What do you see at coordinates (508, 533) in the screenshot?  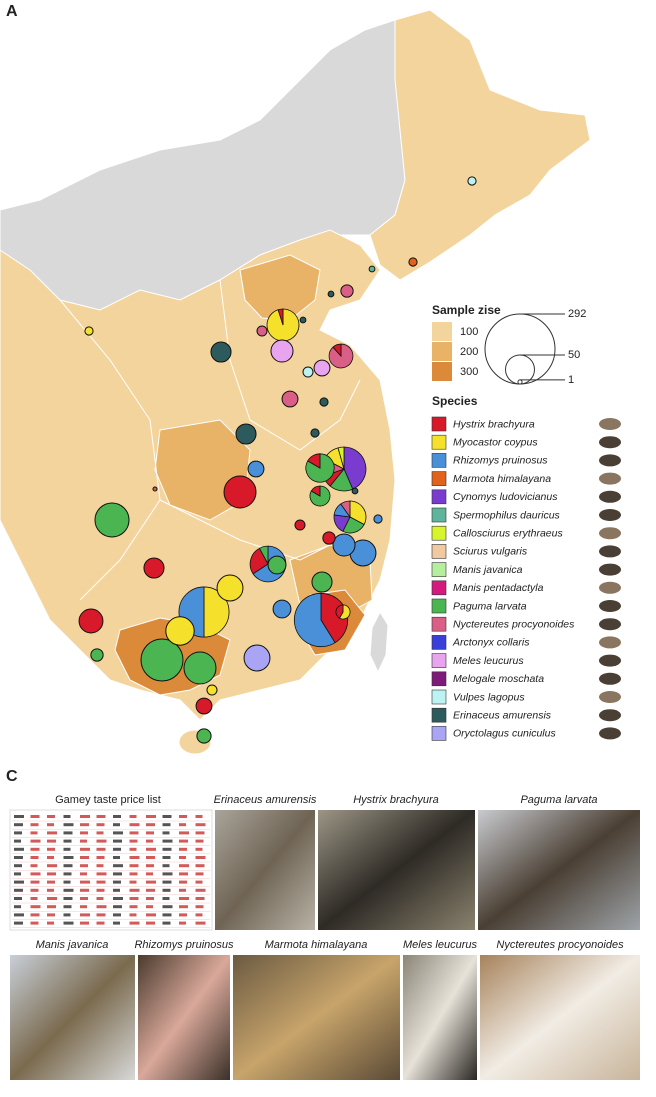 I see `species-label: Callosciurus erythraeus` at bounding box center [508, 533].